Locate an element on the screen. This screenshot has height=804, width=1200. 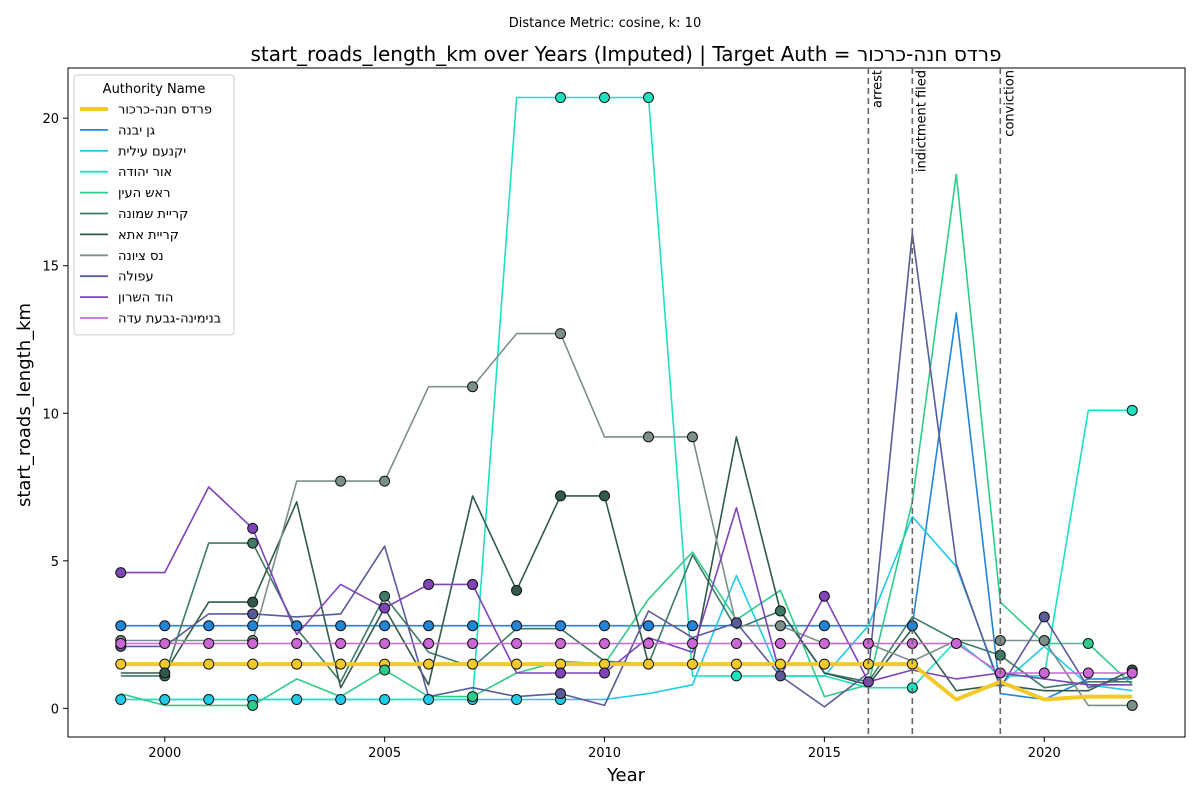
legend-entry: קריית אתא is located at coordinates (148, 235).